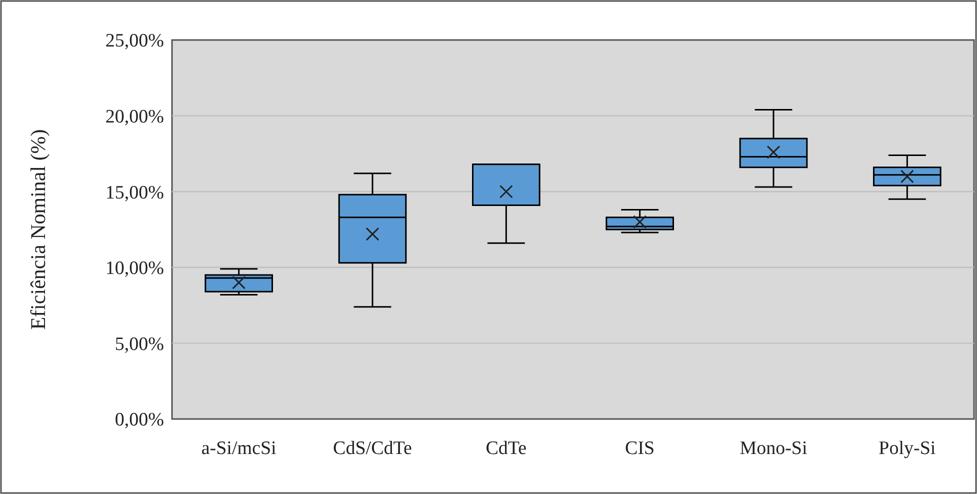  I want to click on y-tick-label: 25,00%, so click(134, 41).